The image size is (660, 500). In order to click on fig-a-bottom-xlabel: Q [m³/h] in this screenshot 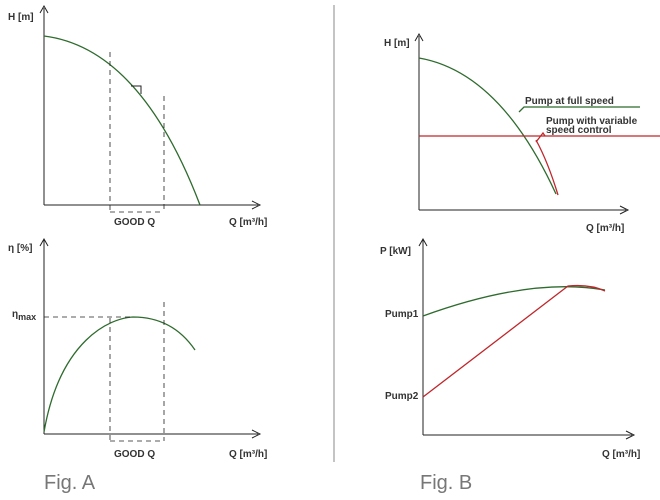, I will do `click(248, 454)`.